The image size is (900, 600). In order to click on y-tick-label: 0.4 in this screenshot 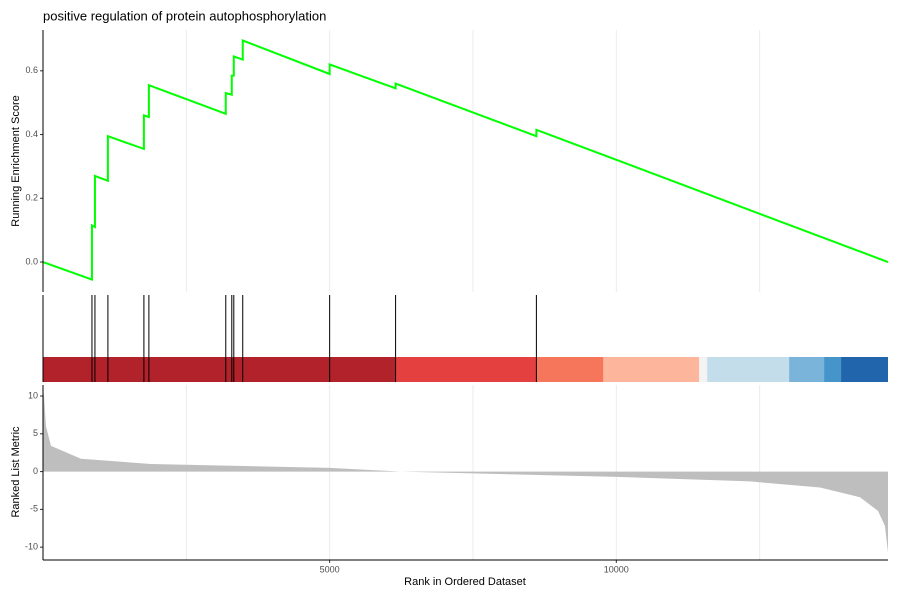, I will do `click(31, 134)`.